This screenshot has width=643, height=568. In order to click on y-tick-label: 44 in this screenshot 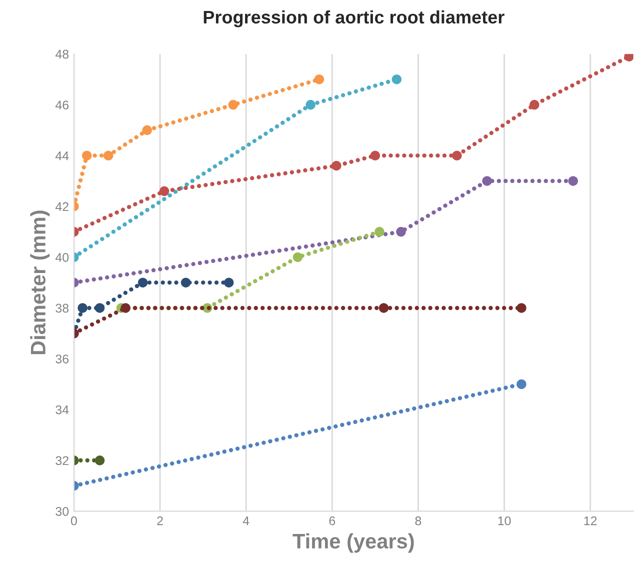, I will do `click(62, 156)`.